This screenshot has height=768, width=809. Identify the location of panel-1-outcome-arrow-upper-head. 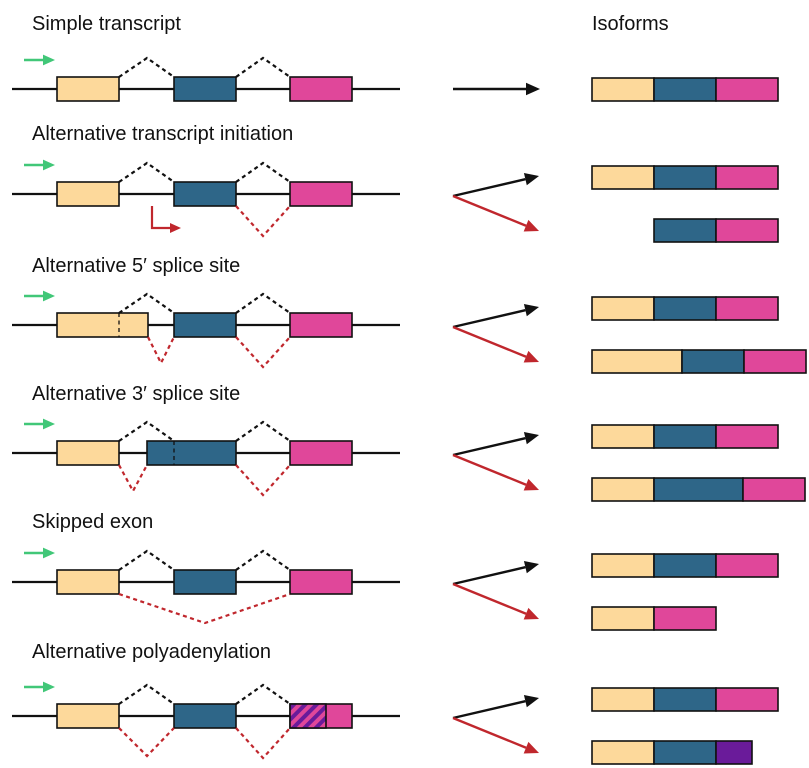
(531, 179).